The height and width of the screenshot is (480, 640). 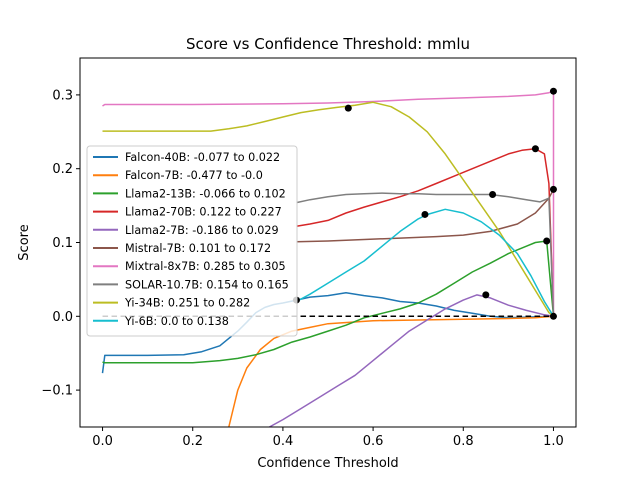 What do you see at coordinates (207, 284) in the screenshot?
I see `legend-entry-7: SOLAR-10.7B: 0.154 to 0.165` at bounding box center [207, 284].